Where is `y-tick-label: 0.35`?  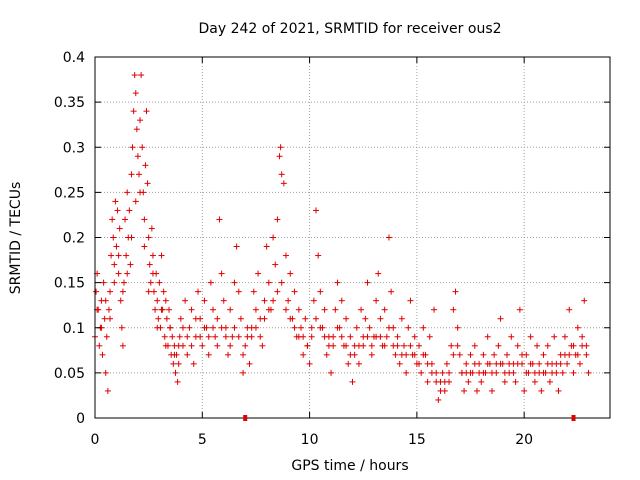
y-tick-label: 0.35 is located at coordinates (69, 103).